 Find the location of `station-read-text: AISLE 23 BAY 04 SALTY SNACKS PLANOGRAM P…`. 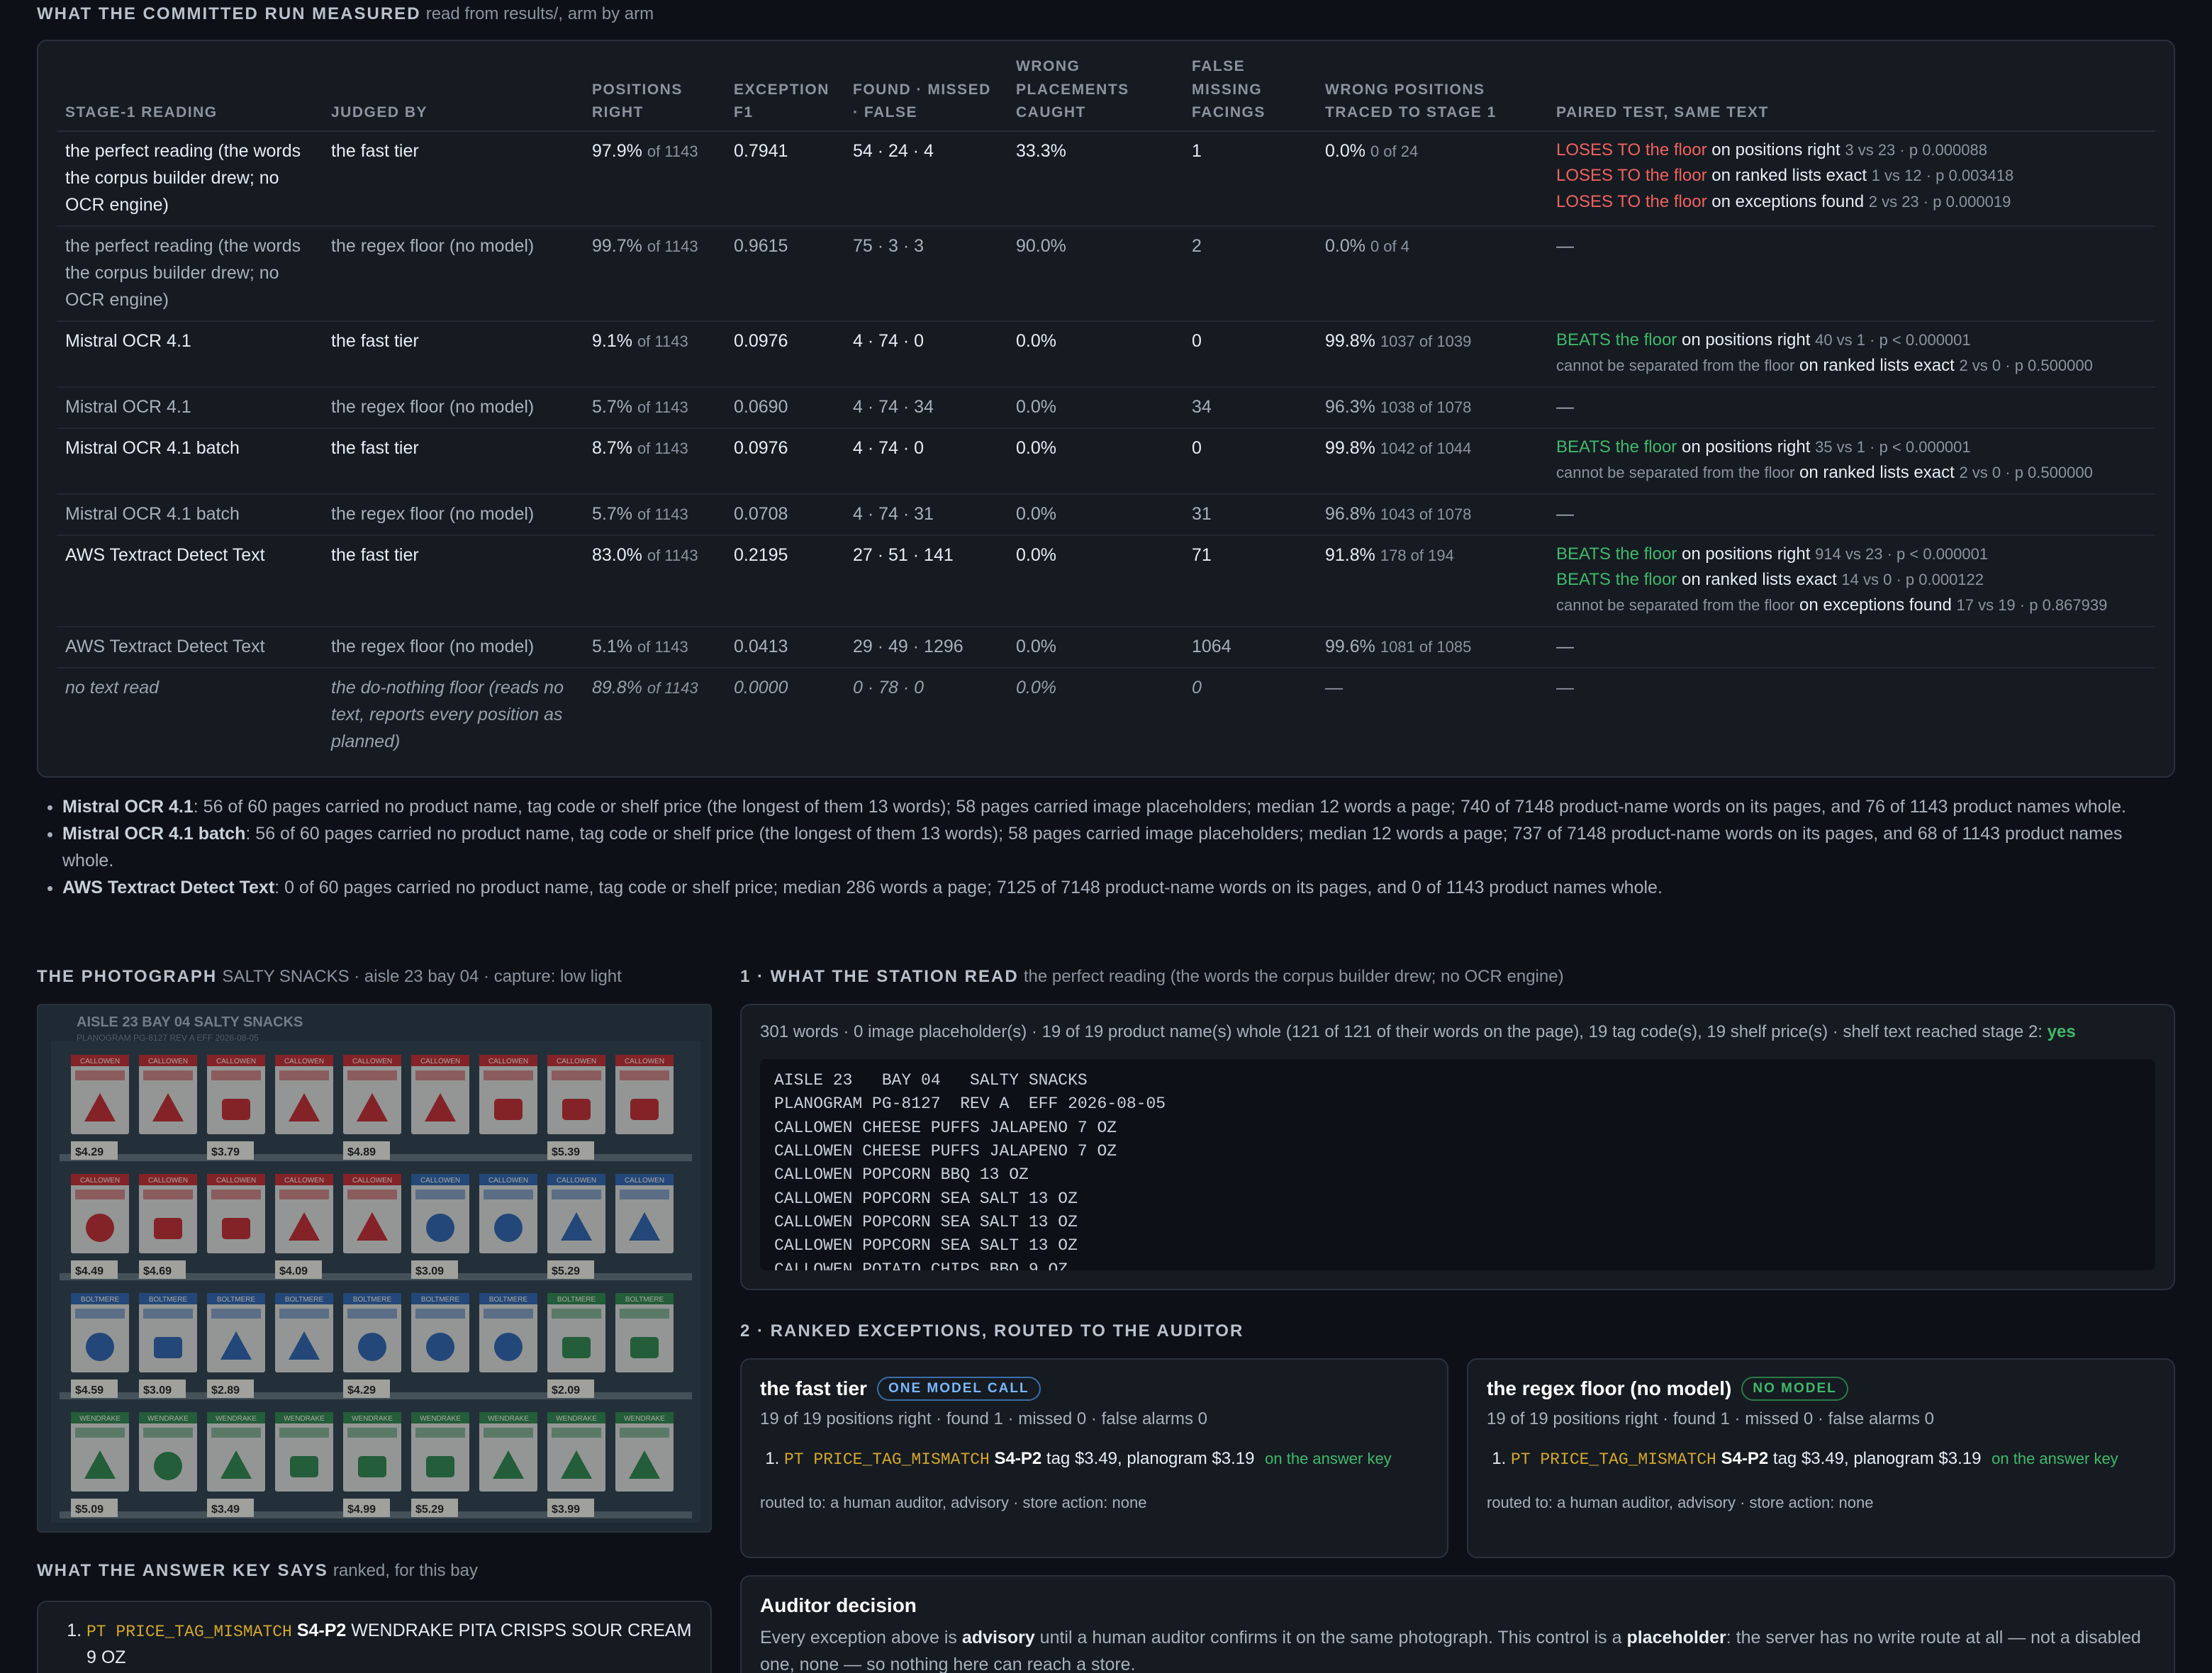

station-read-text: AISLE 23 BAY 04 SALTY SNACKS PLANOGRAM P… is located at coordinates (970, 1170).